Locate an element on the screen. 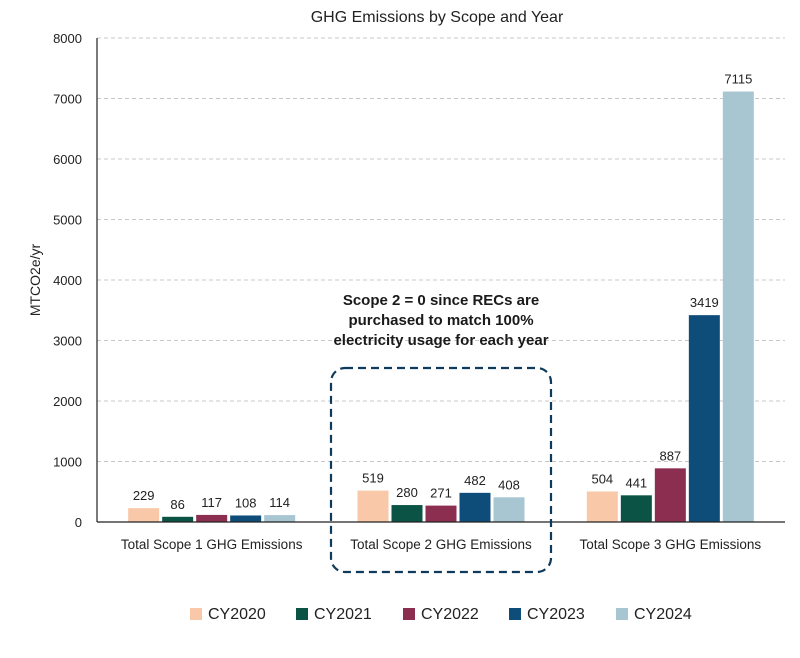  data-label: 3419 is located at coordinates (704, 302).